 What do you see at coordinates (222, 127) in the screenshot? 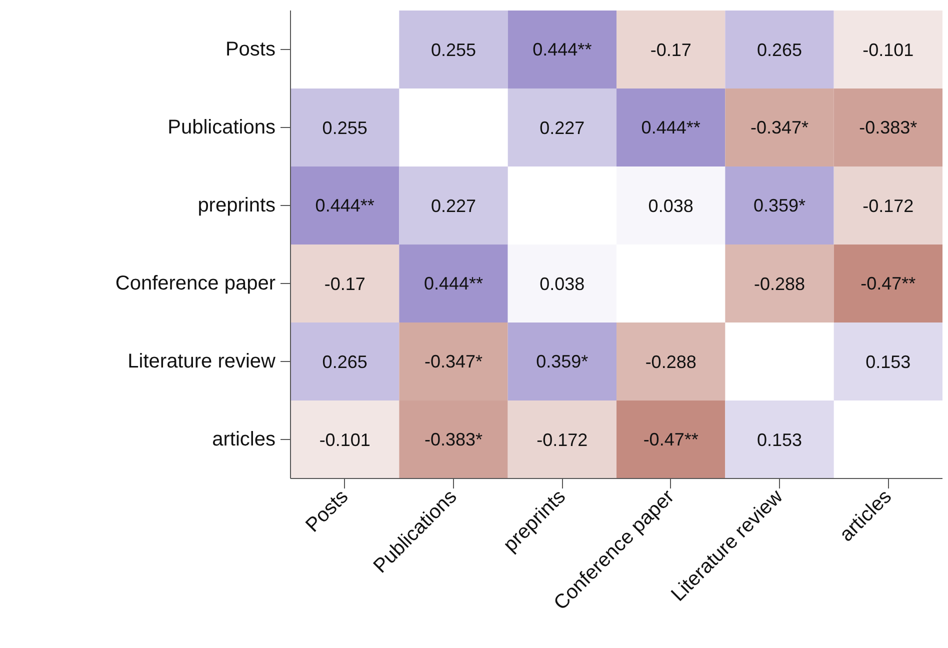
I see `y-tick-label: Publications` at bounding box center [222, 127].